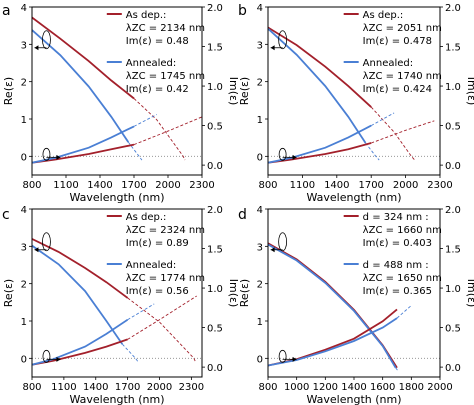 This screenshot has width=474, height=405. What do you see at coordinates (405, 185) in the screenshot?
I see `x-tick-label: 2000` at bounding box center [405, 185].